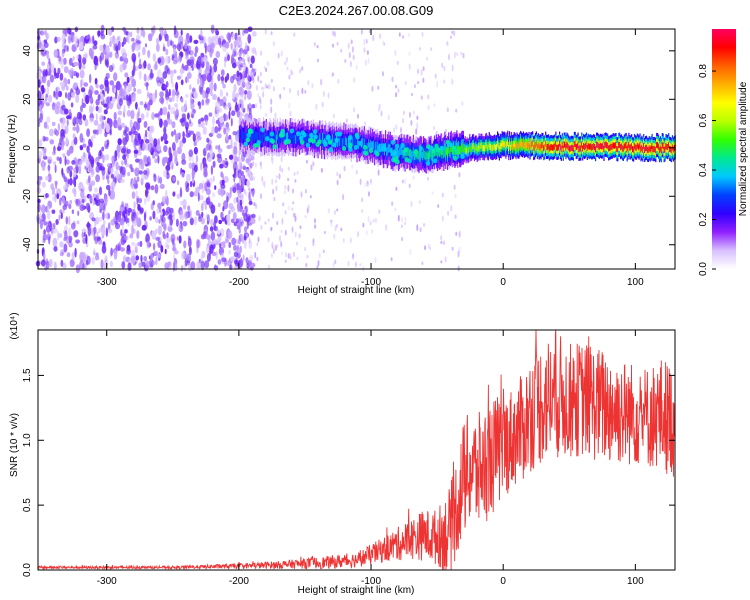 The height and width of the screenshot is (600, 750). What do you see at coordinates (27, 570) in the screenshot?
I see `y-tick-label: 0.0` at bounding box center [27, 570].